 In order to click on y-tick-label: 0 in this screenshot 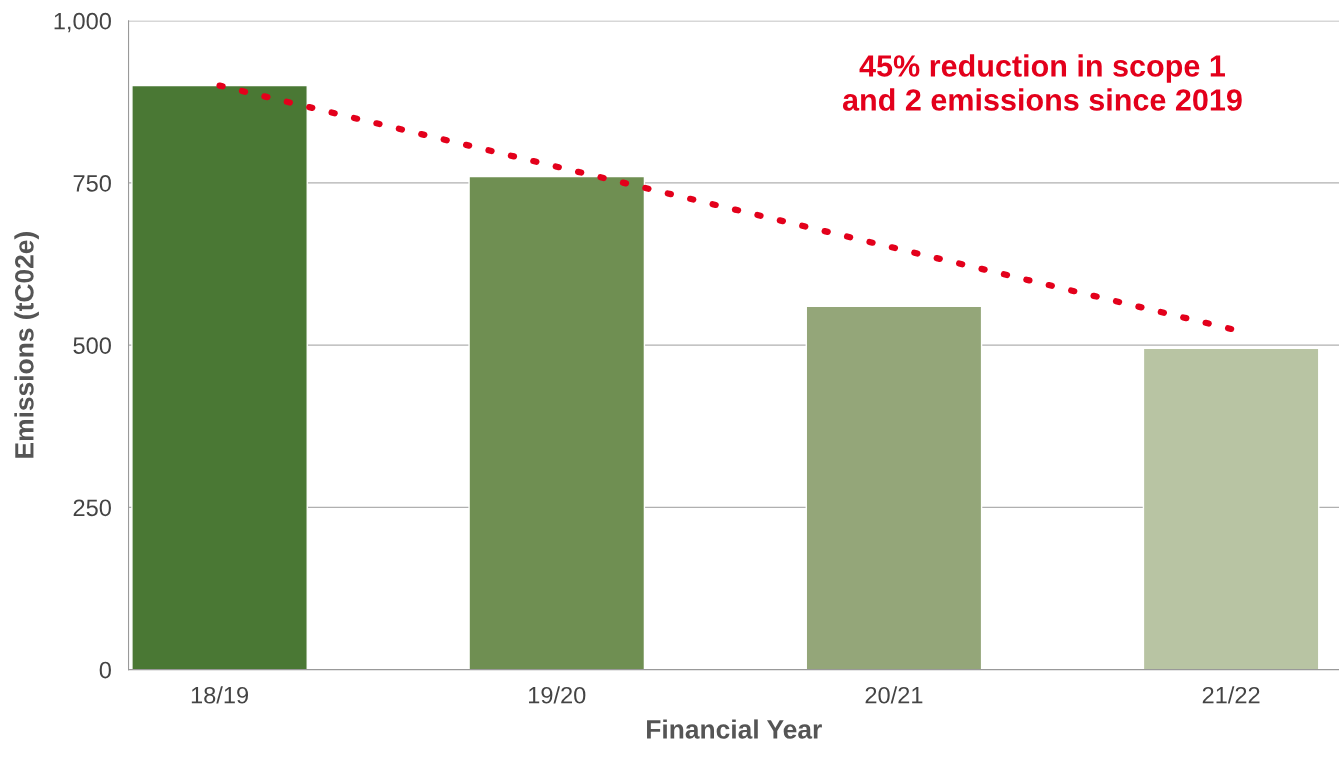, I will do `click(105, 670)`.